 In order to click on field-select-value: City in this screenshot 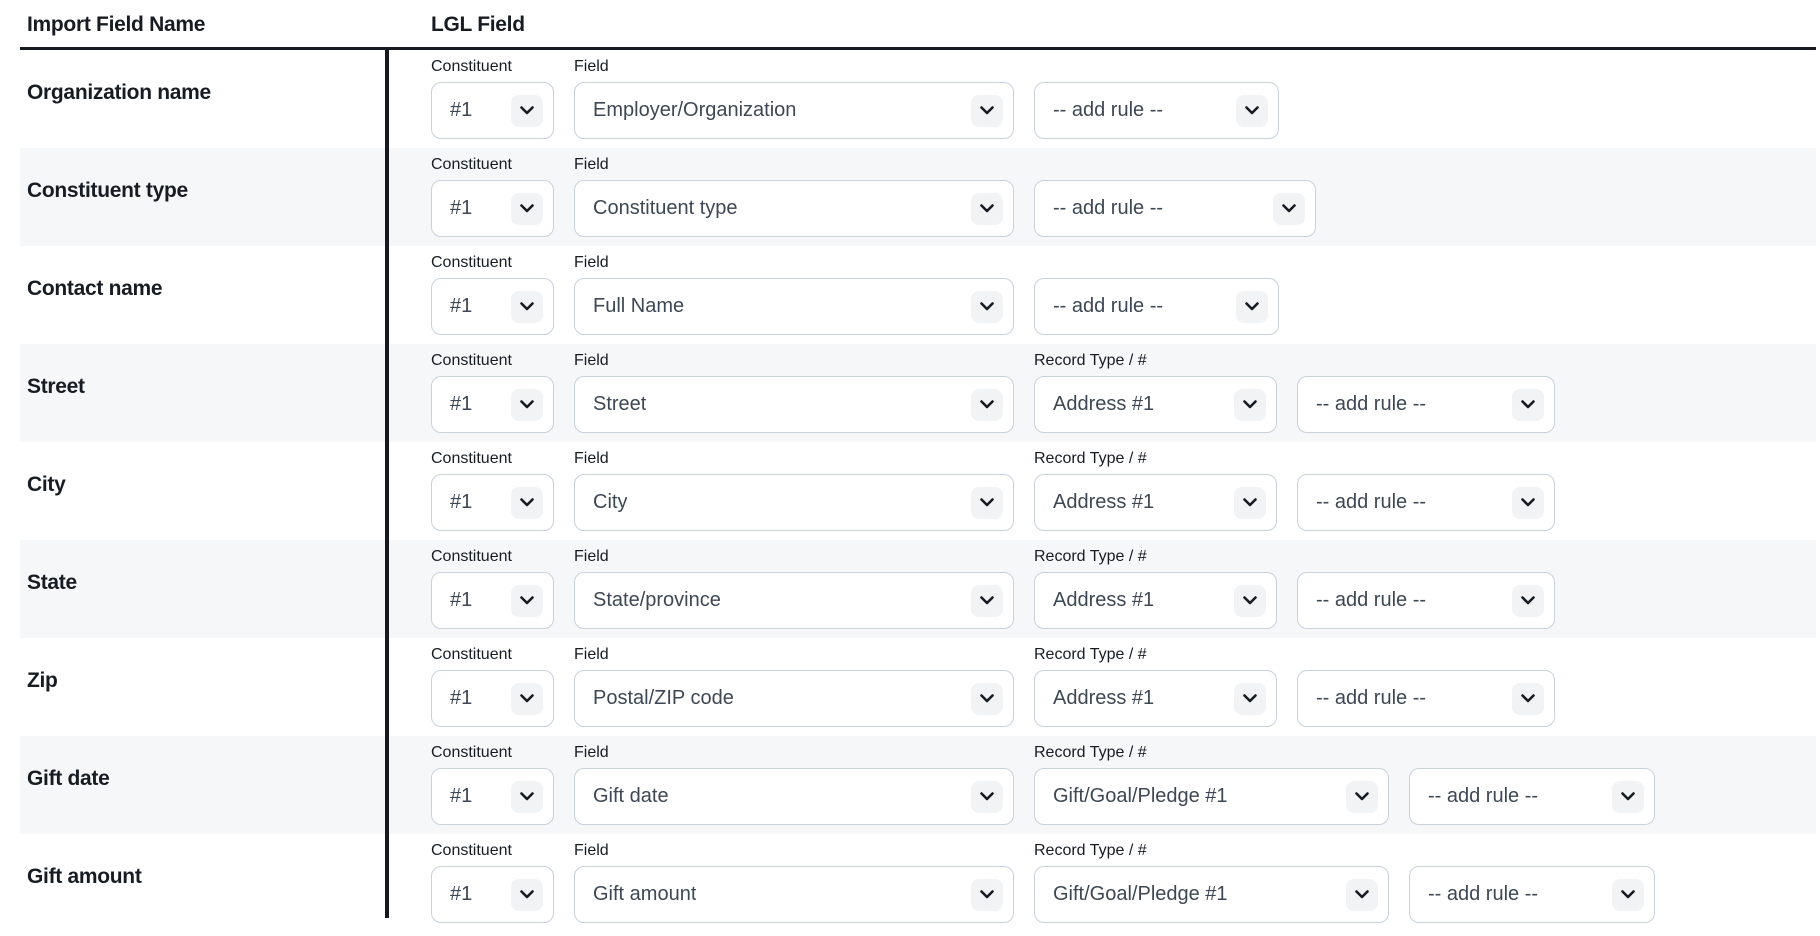, I will do `click(610, 502)`.